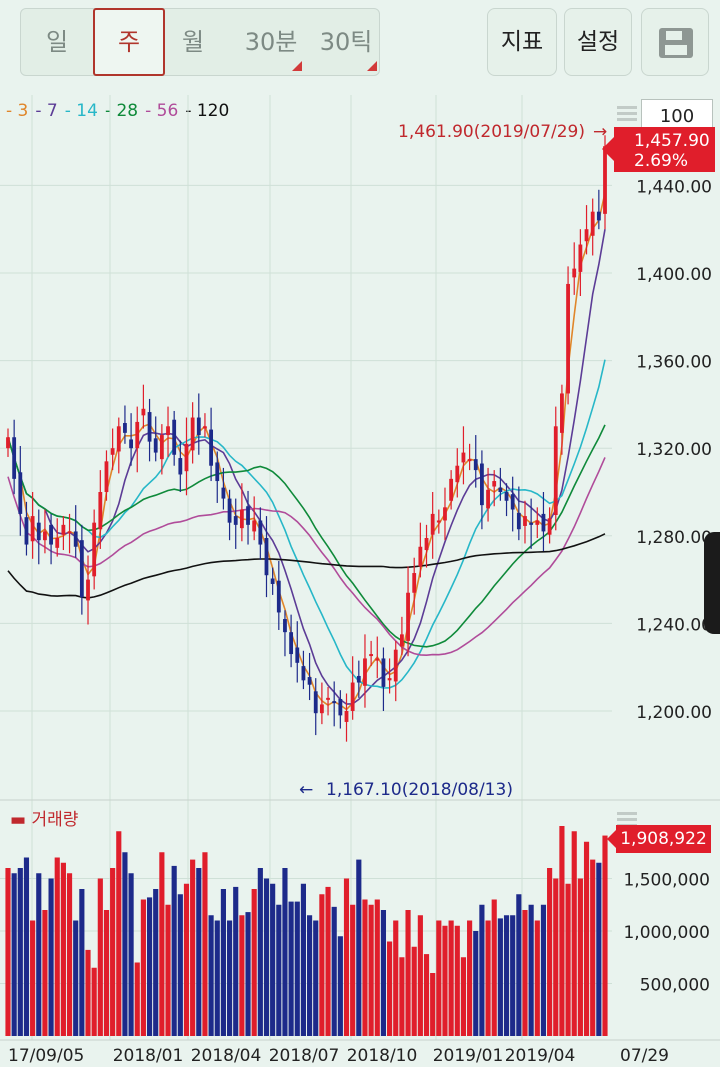 The width and height of the screenshot is (720, 1067). I want to click on settings-button: 설정, so click(598, 42).